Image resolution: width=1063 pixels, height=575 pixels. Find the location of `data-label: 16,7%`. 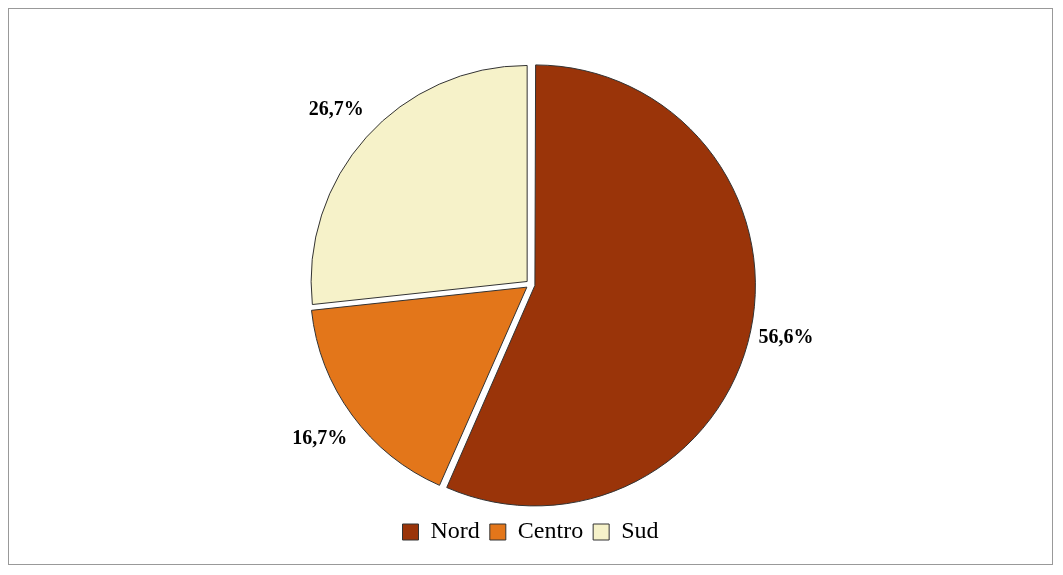

data-label: 16,7% is located at coordinates (320, 436).